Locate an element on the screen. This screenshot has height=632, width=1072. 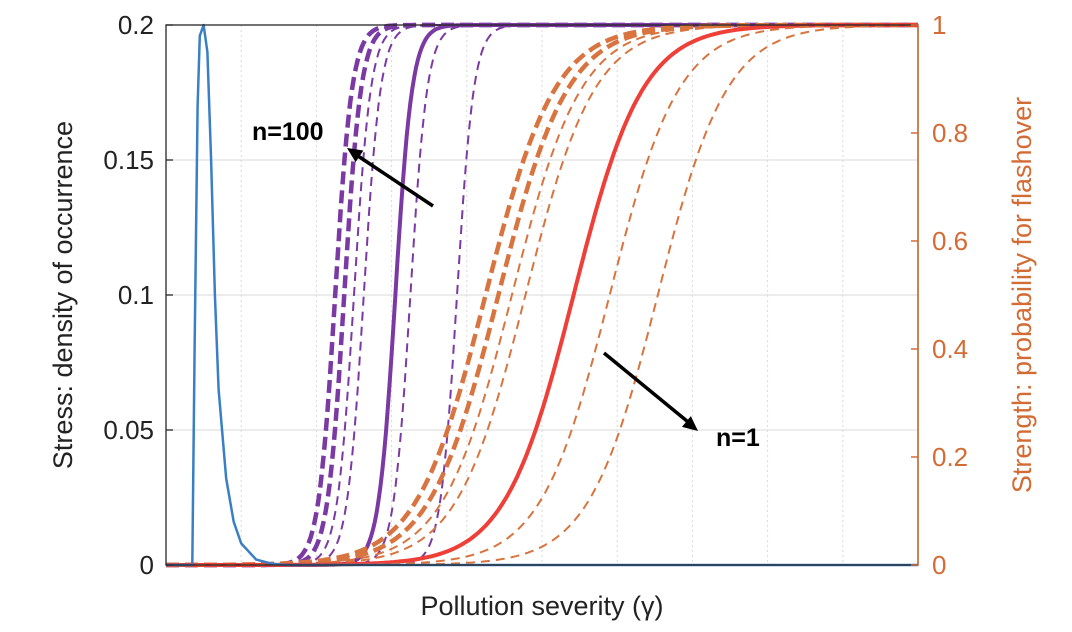
arrowhead-n100 is located at coordinates (355, 155).